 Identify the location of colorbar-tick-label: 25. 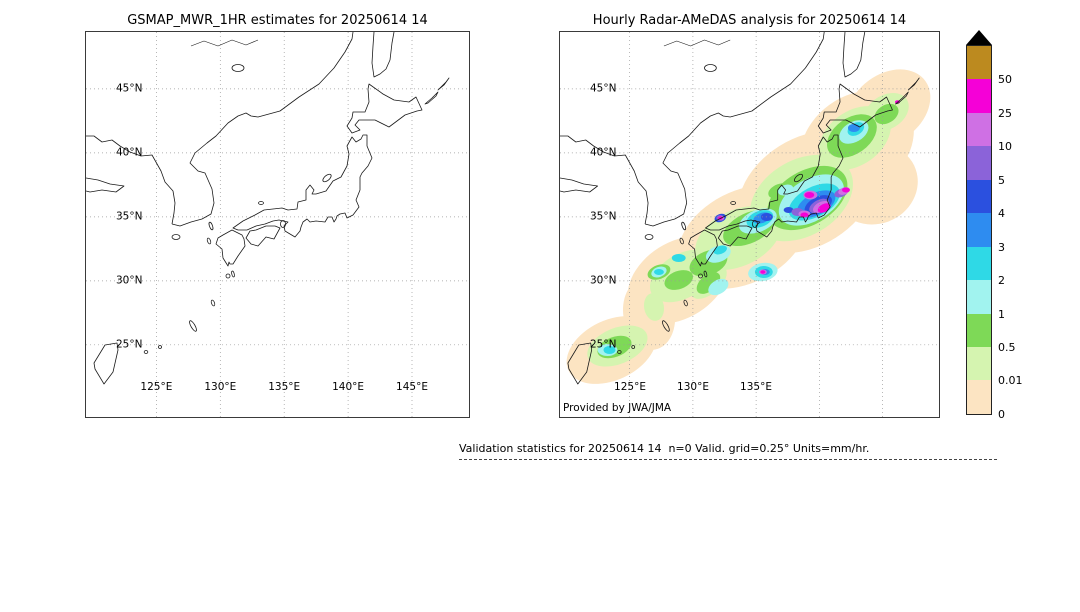
(1005, 113).